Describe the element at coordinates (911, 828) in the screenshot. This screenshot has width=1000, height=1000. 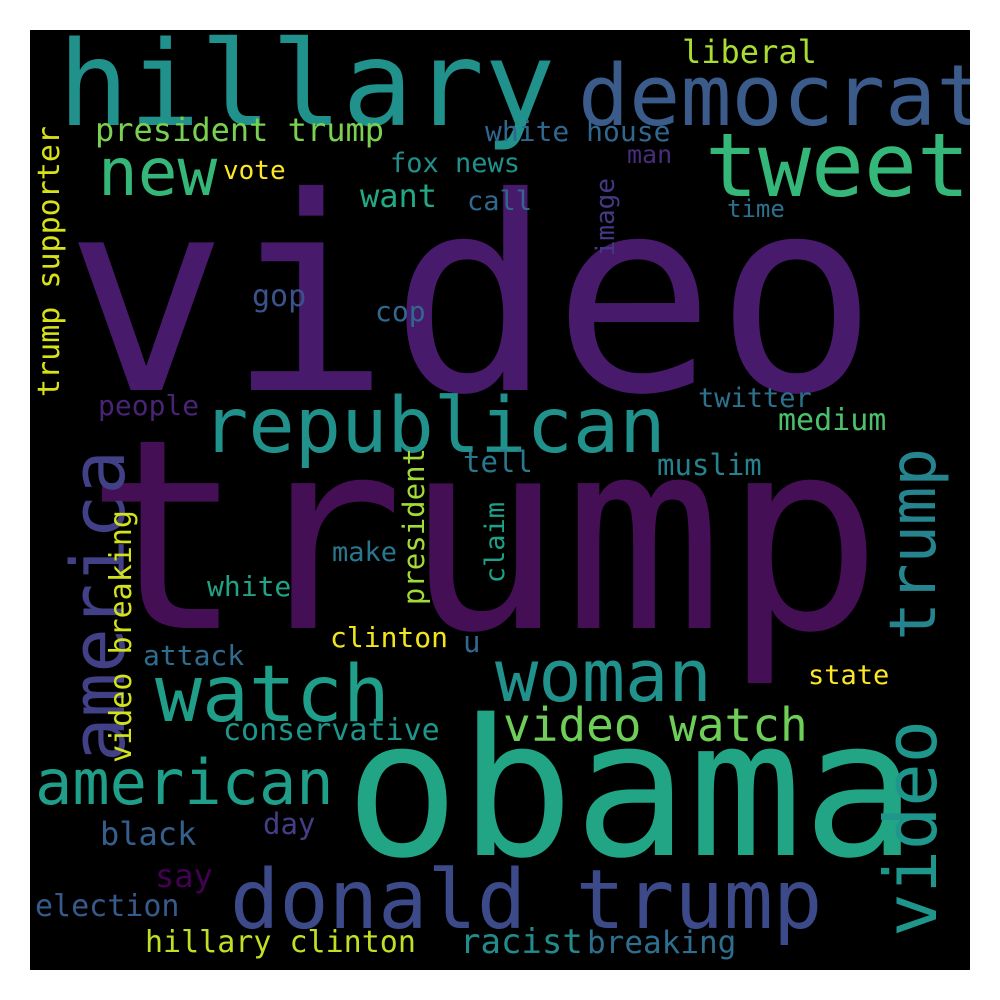
I see `word-video-right: video` at that location.